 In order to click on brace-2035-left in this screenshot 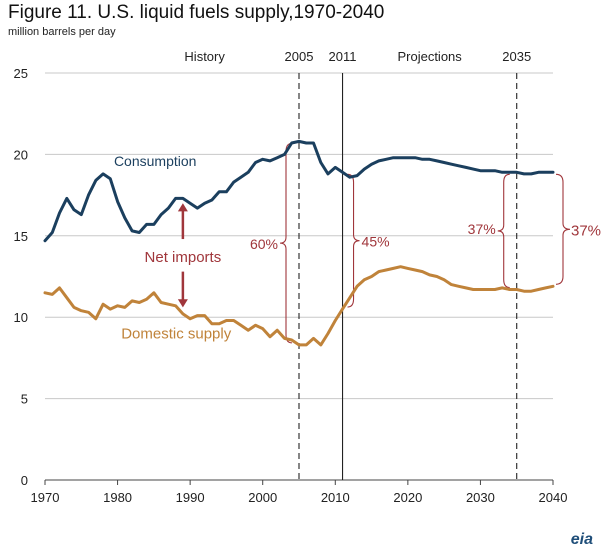, I will do `click(503, 231)`.